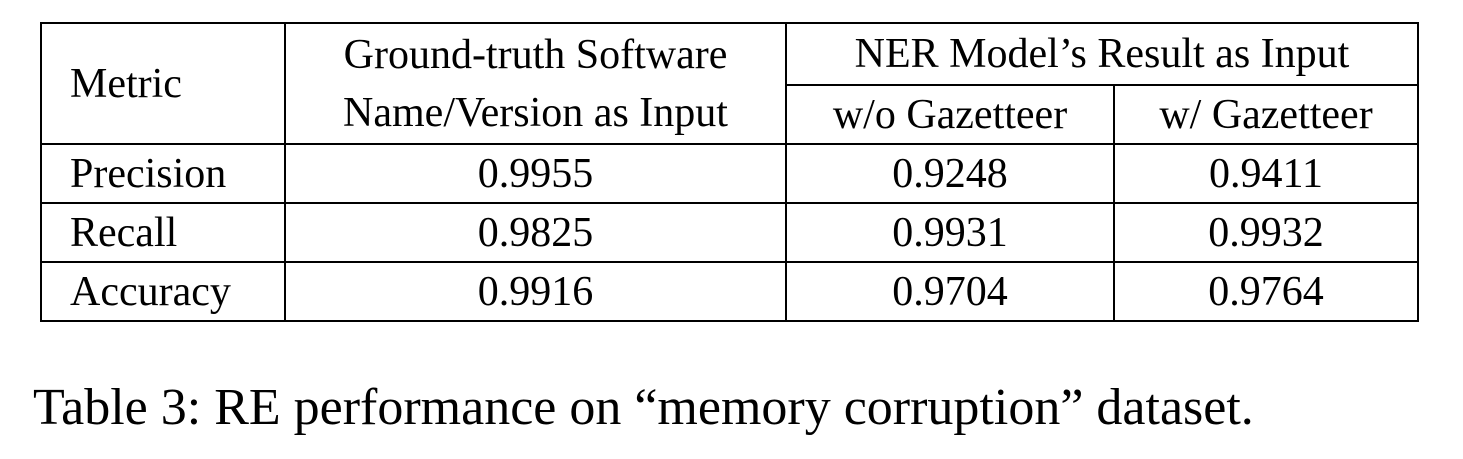  I want to click on ground-truth-cell: 0.9916, so click(535, 291).